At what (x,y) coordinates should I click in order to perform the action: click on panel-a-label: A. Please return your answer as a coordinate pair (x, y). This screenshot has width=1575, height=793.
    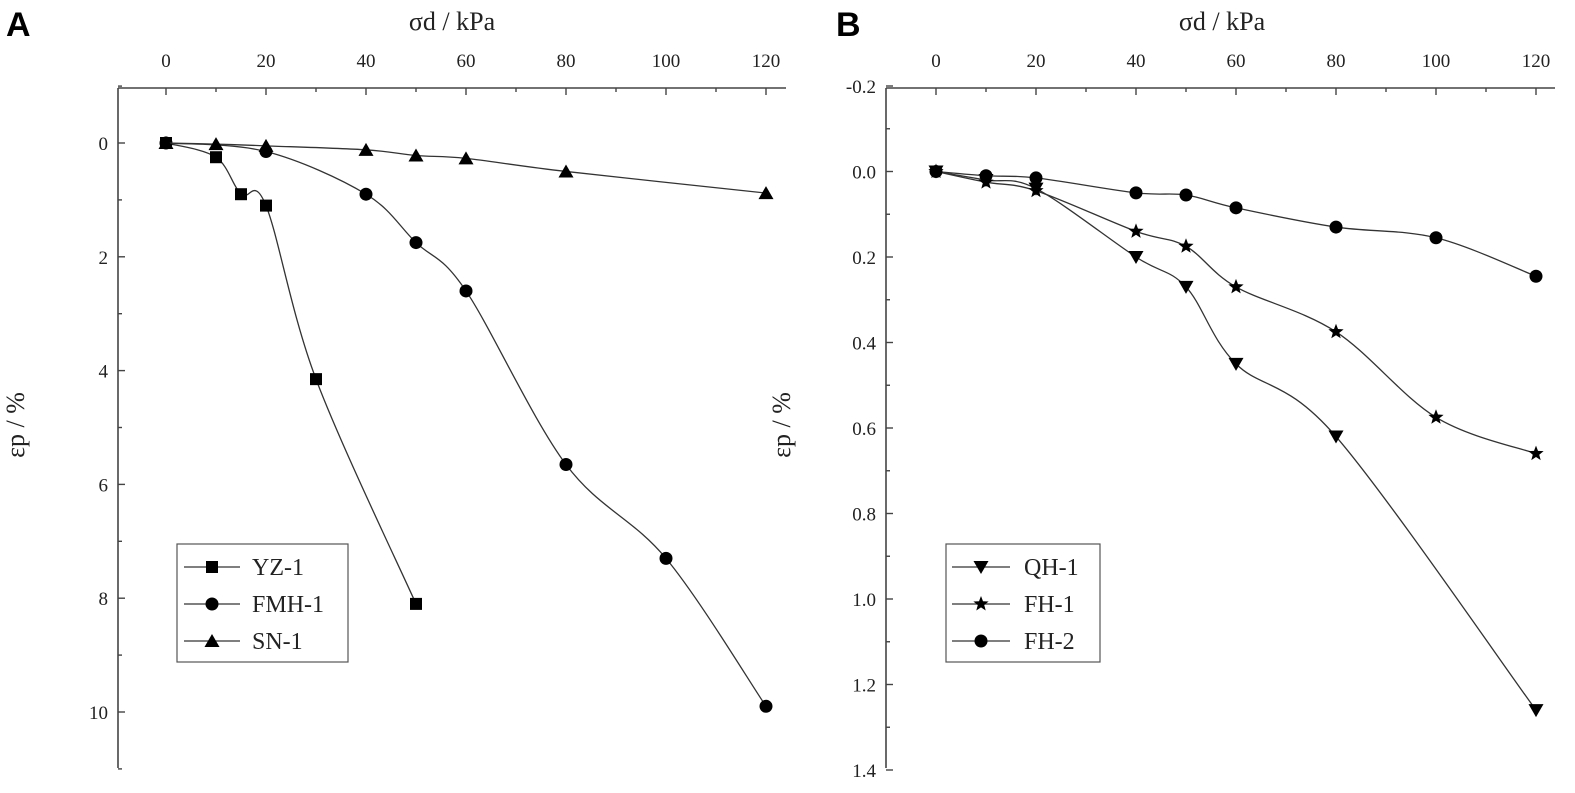
    Looking at the image, I should click on (18, 25).